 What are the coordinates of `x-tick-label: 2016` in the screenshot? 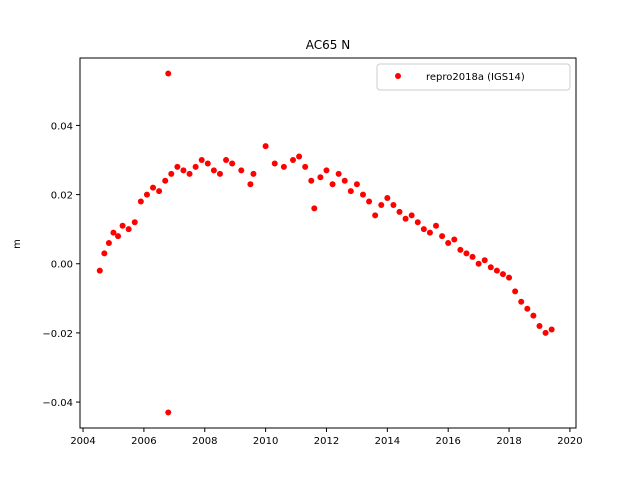 It's located at (447, 441).